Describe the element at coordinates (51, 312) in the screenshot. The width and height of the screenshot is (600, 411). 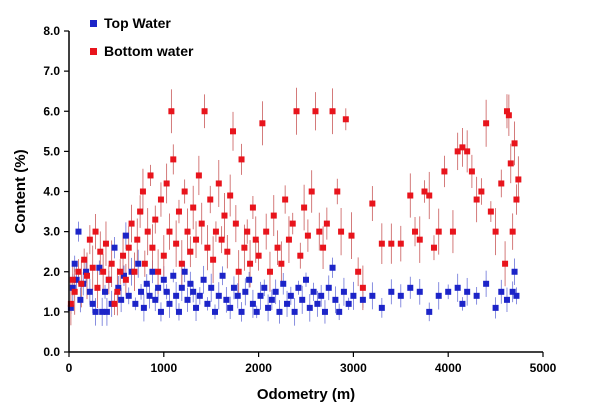
I see `y-tick-label: 1.0` at that location.